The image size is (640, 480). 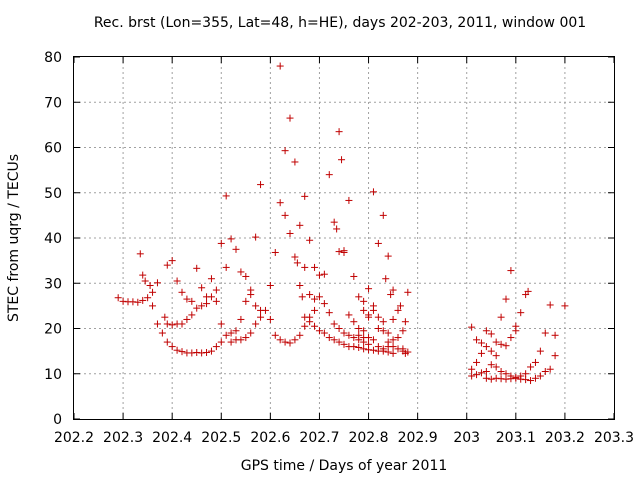 What do you see at coordinates (614, 438) in the screenshot?
I see `x-tick-label: 203.3` at bounding box center [614, 438].